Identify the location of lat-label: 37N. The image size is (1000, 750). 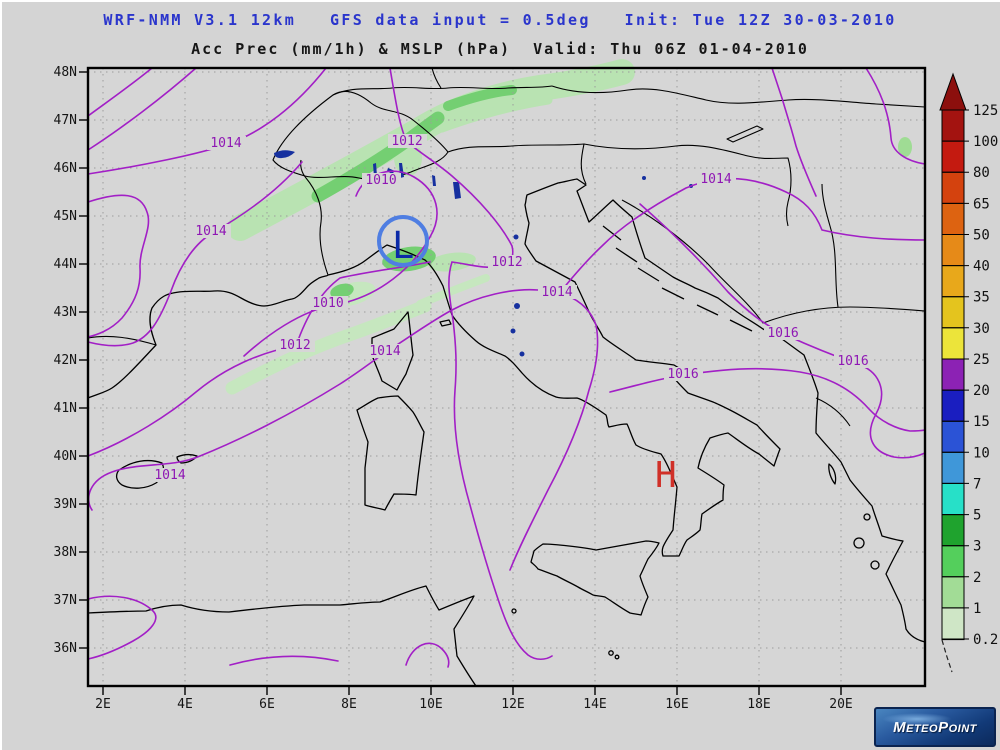
(65, 600).